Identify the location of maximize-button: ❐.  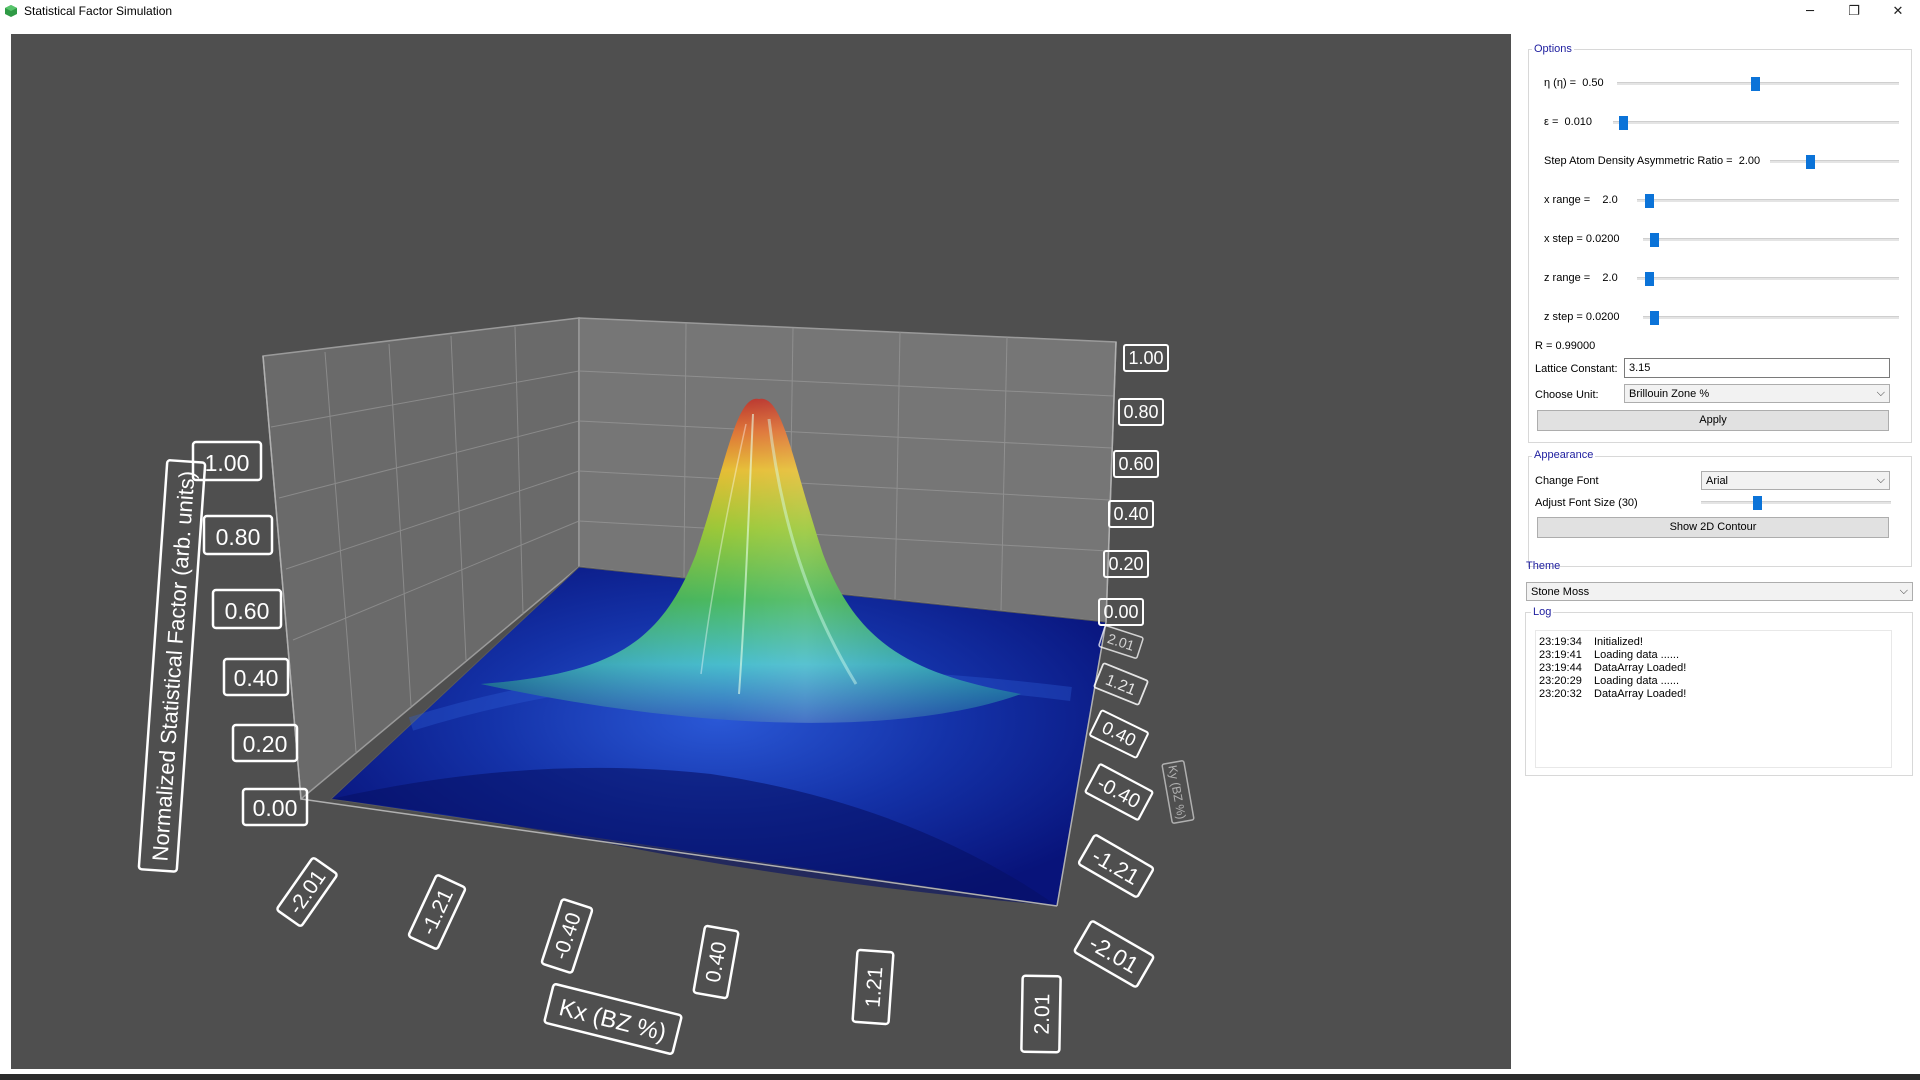
(1854, 11).